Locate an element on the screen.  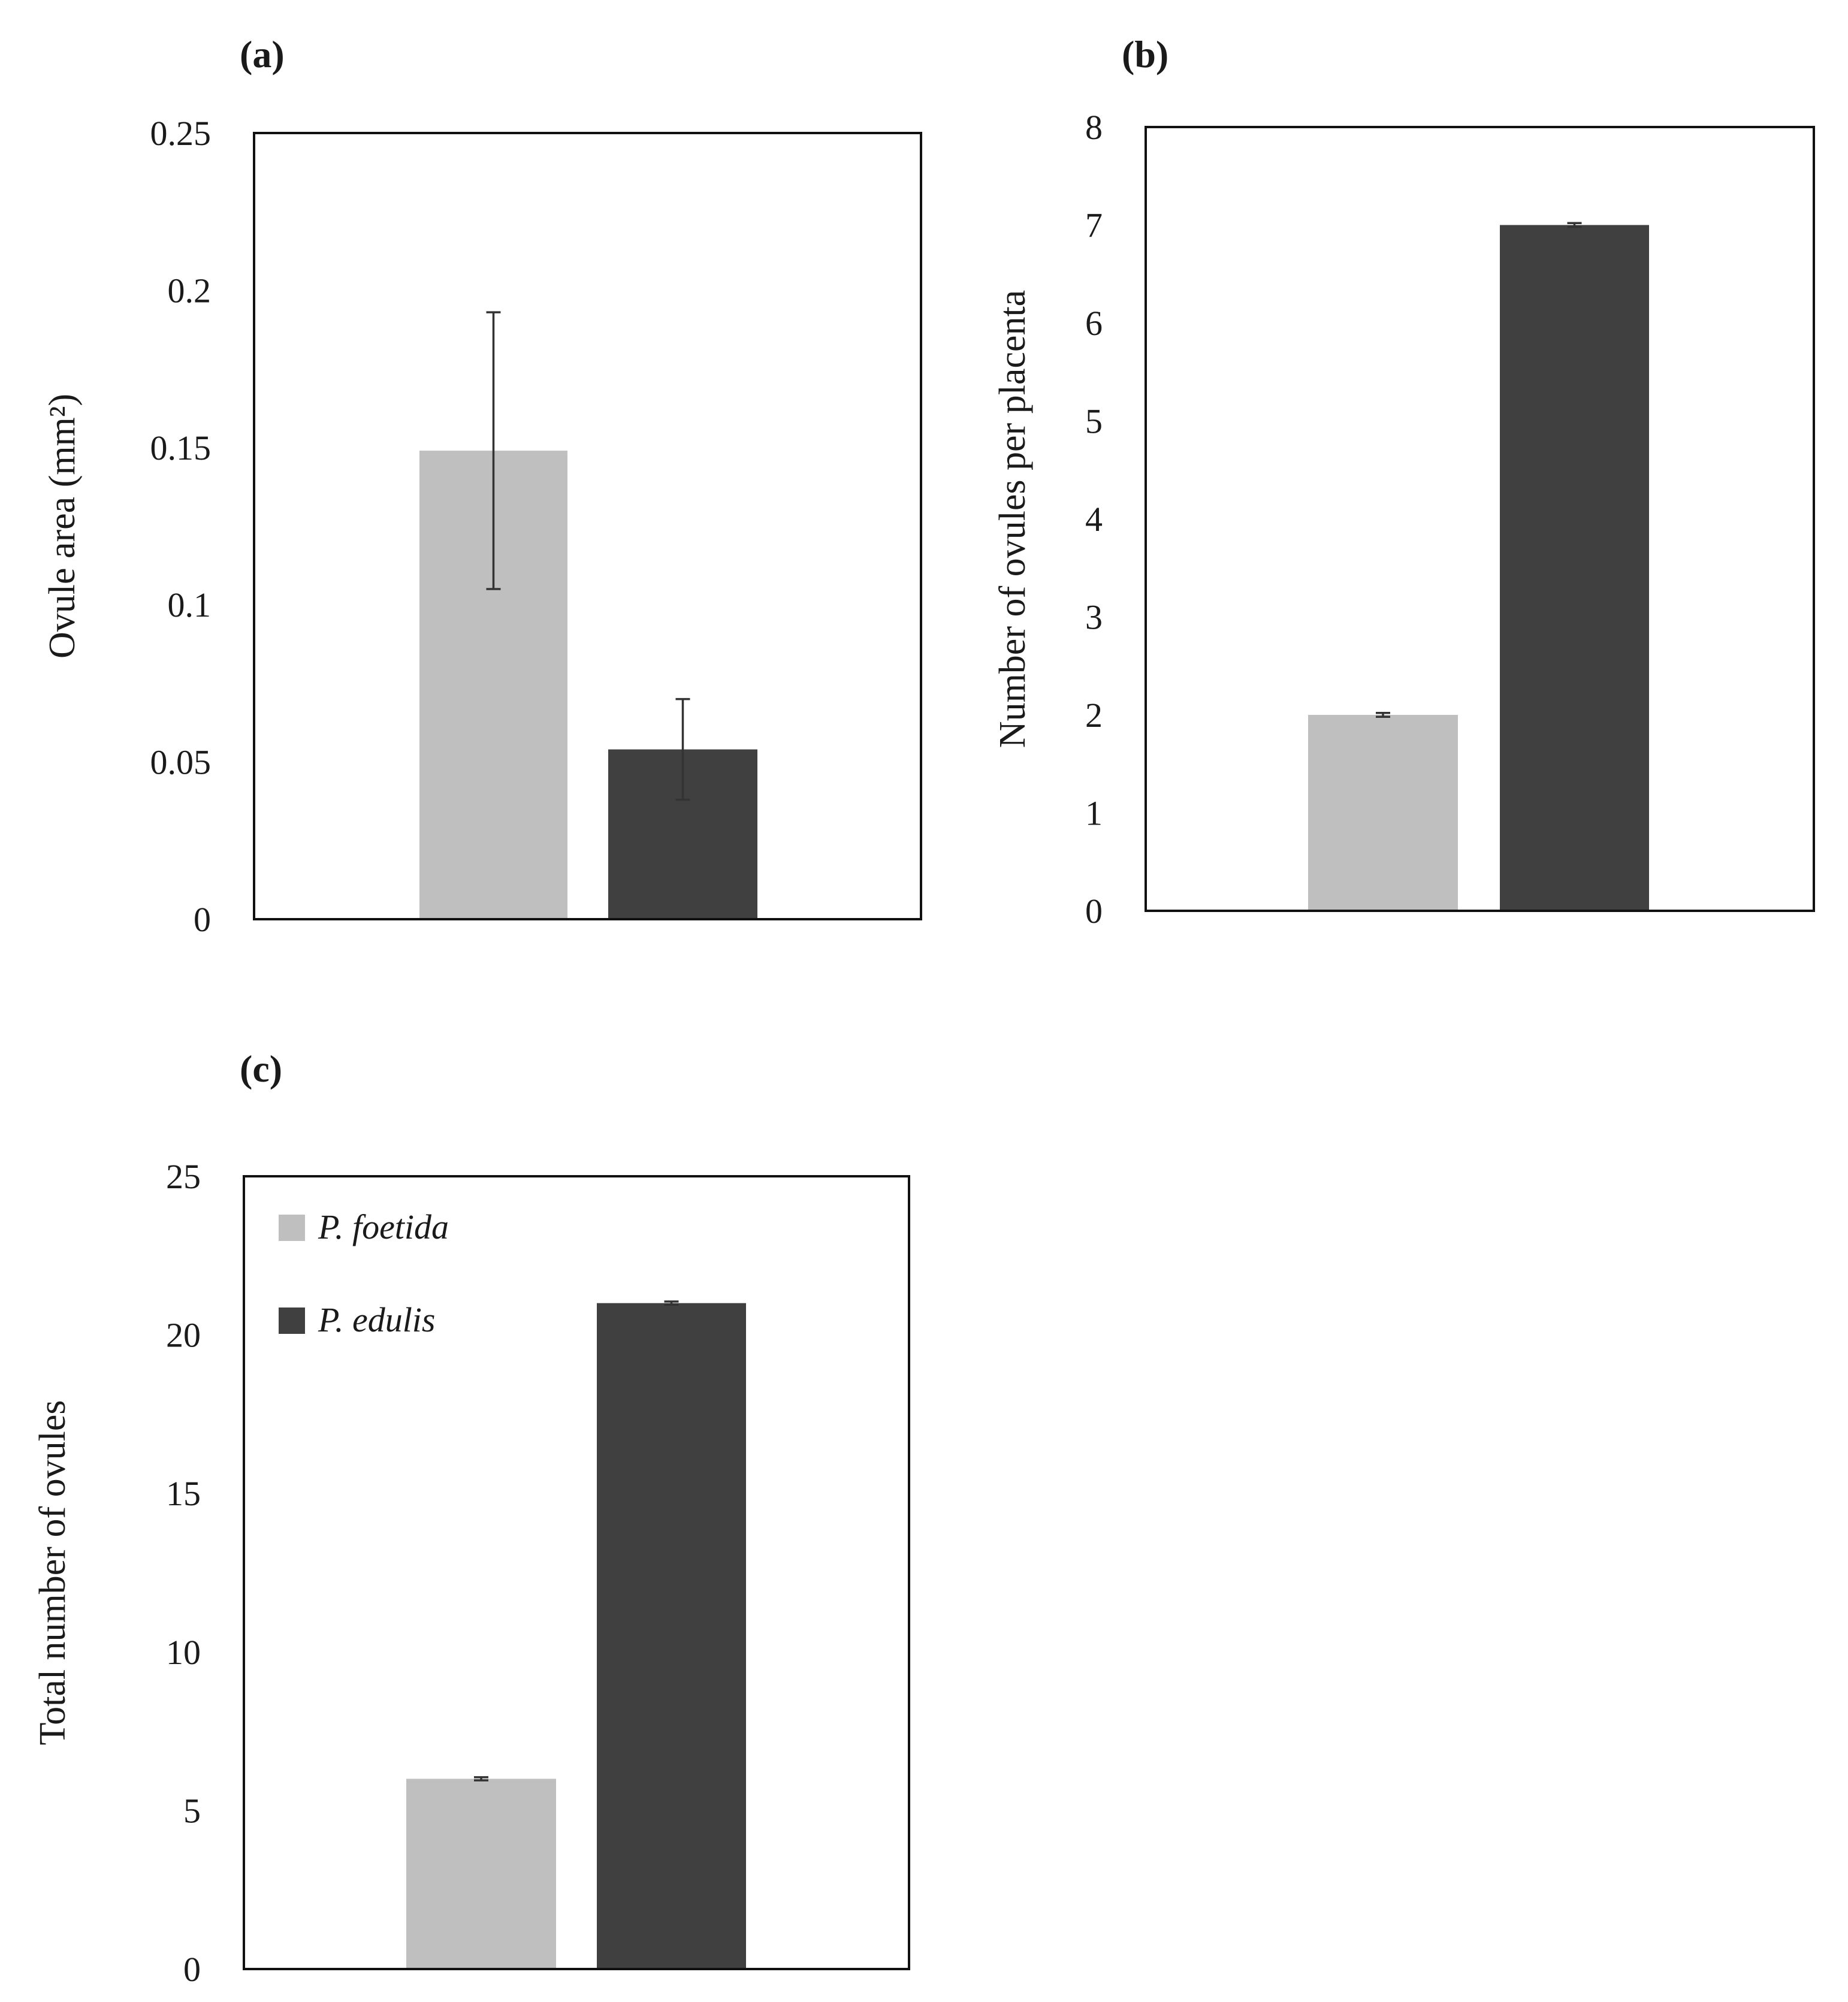
y-tick-label: 0.1 is located at coordinates (190, 604).